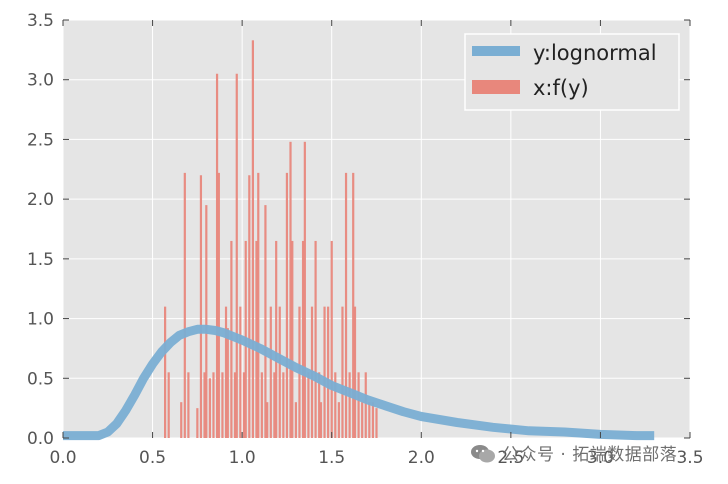  I want to click on legend: y:lognormal x:f(y), so click(572, 72).